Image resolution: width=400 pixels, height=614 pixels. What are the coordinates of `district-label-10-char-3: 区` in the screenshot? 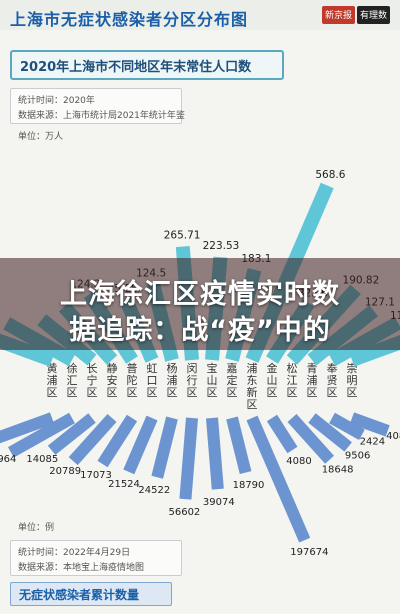 It's located at (252, 404).